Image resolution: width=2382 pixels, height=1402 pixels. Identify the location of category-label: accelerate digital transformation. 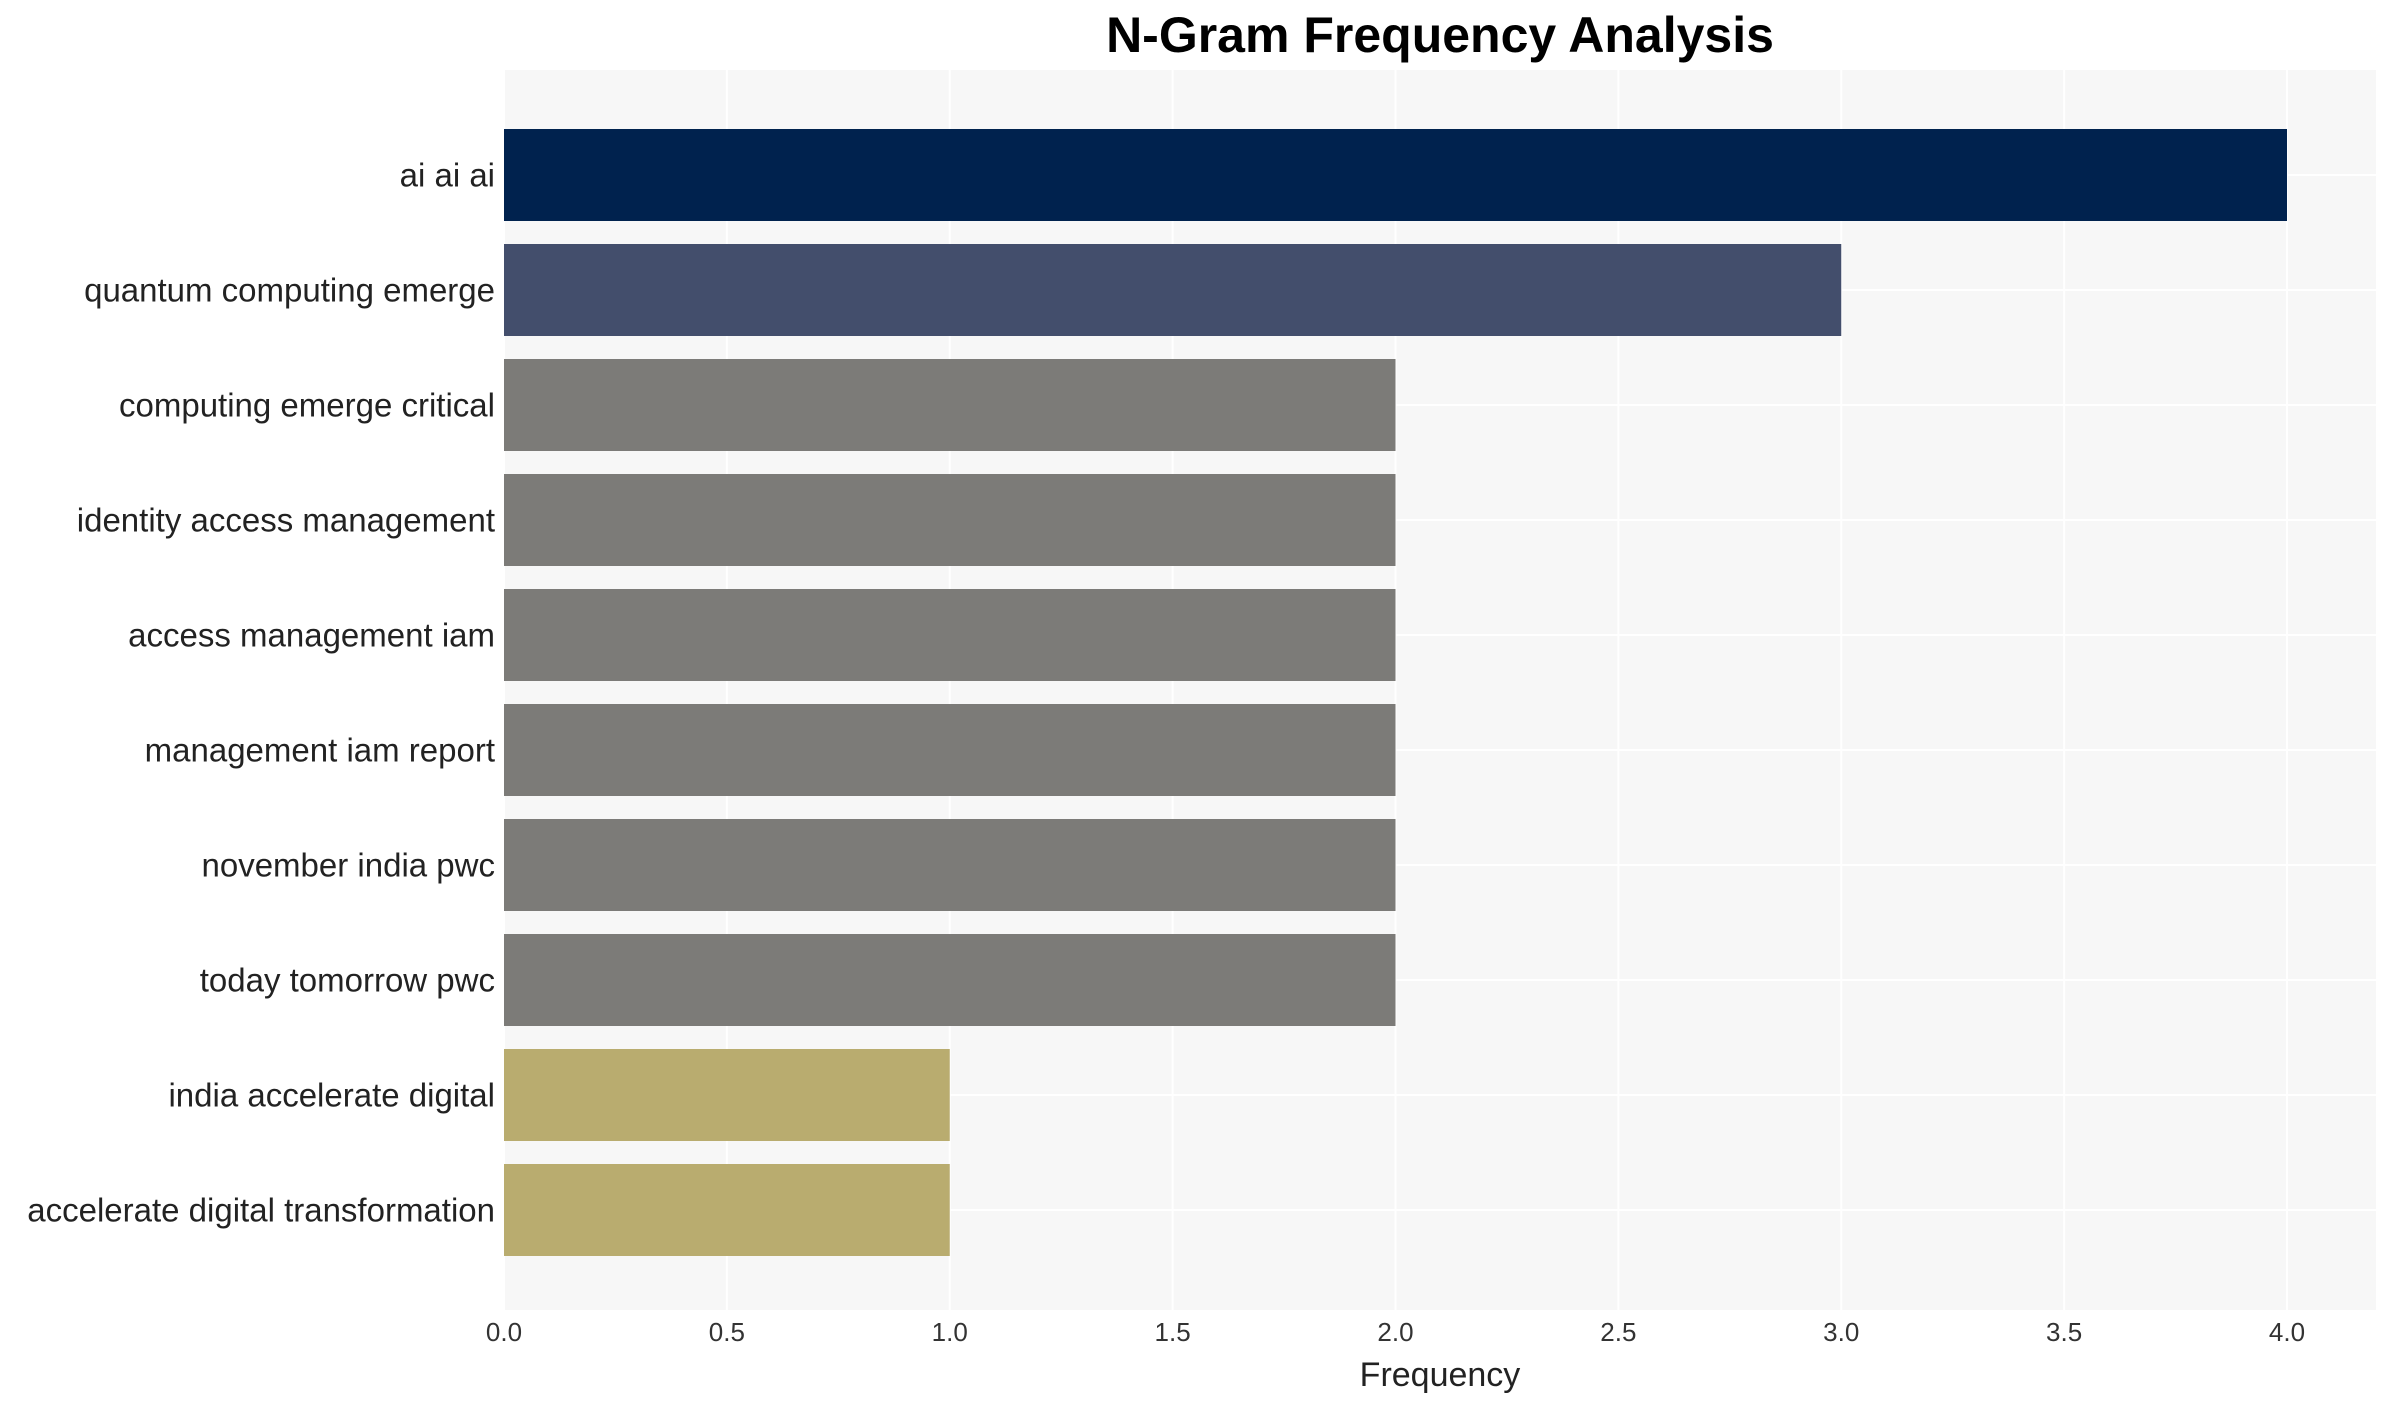
(261, 1210).